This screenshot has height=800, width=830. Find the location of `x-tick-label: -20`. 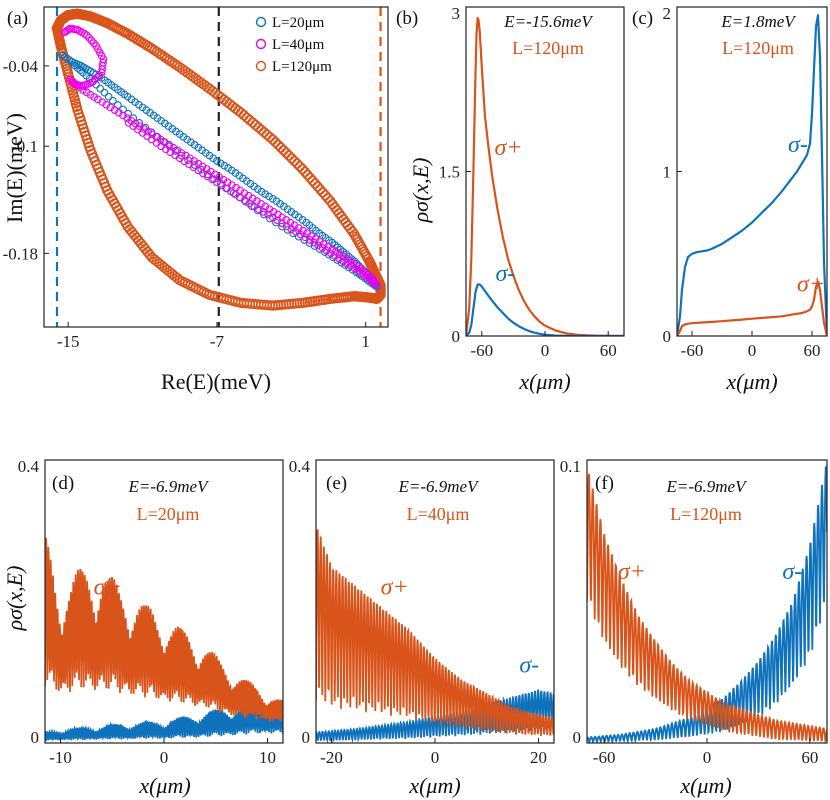

x-tick-label: -20 is located at coordinates (331, 757).